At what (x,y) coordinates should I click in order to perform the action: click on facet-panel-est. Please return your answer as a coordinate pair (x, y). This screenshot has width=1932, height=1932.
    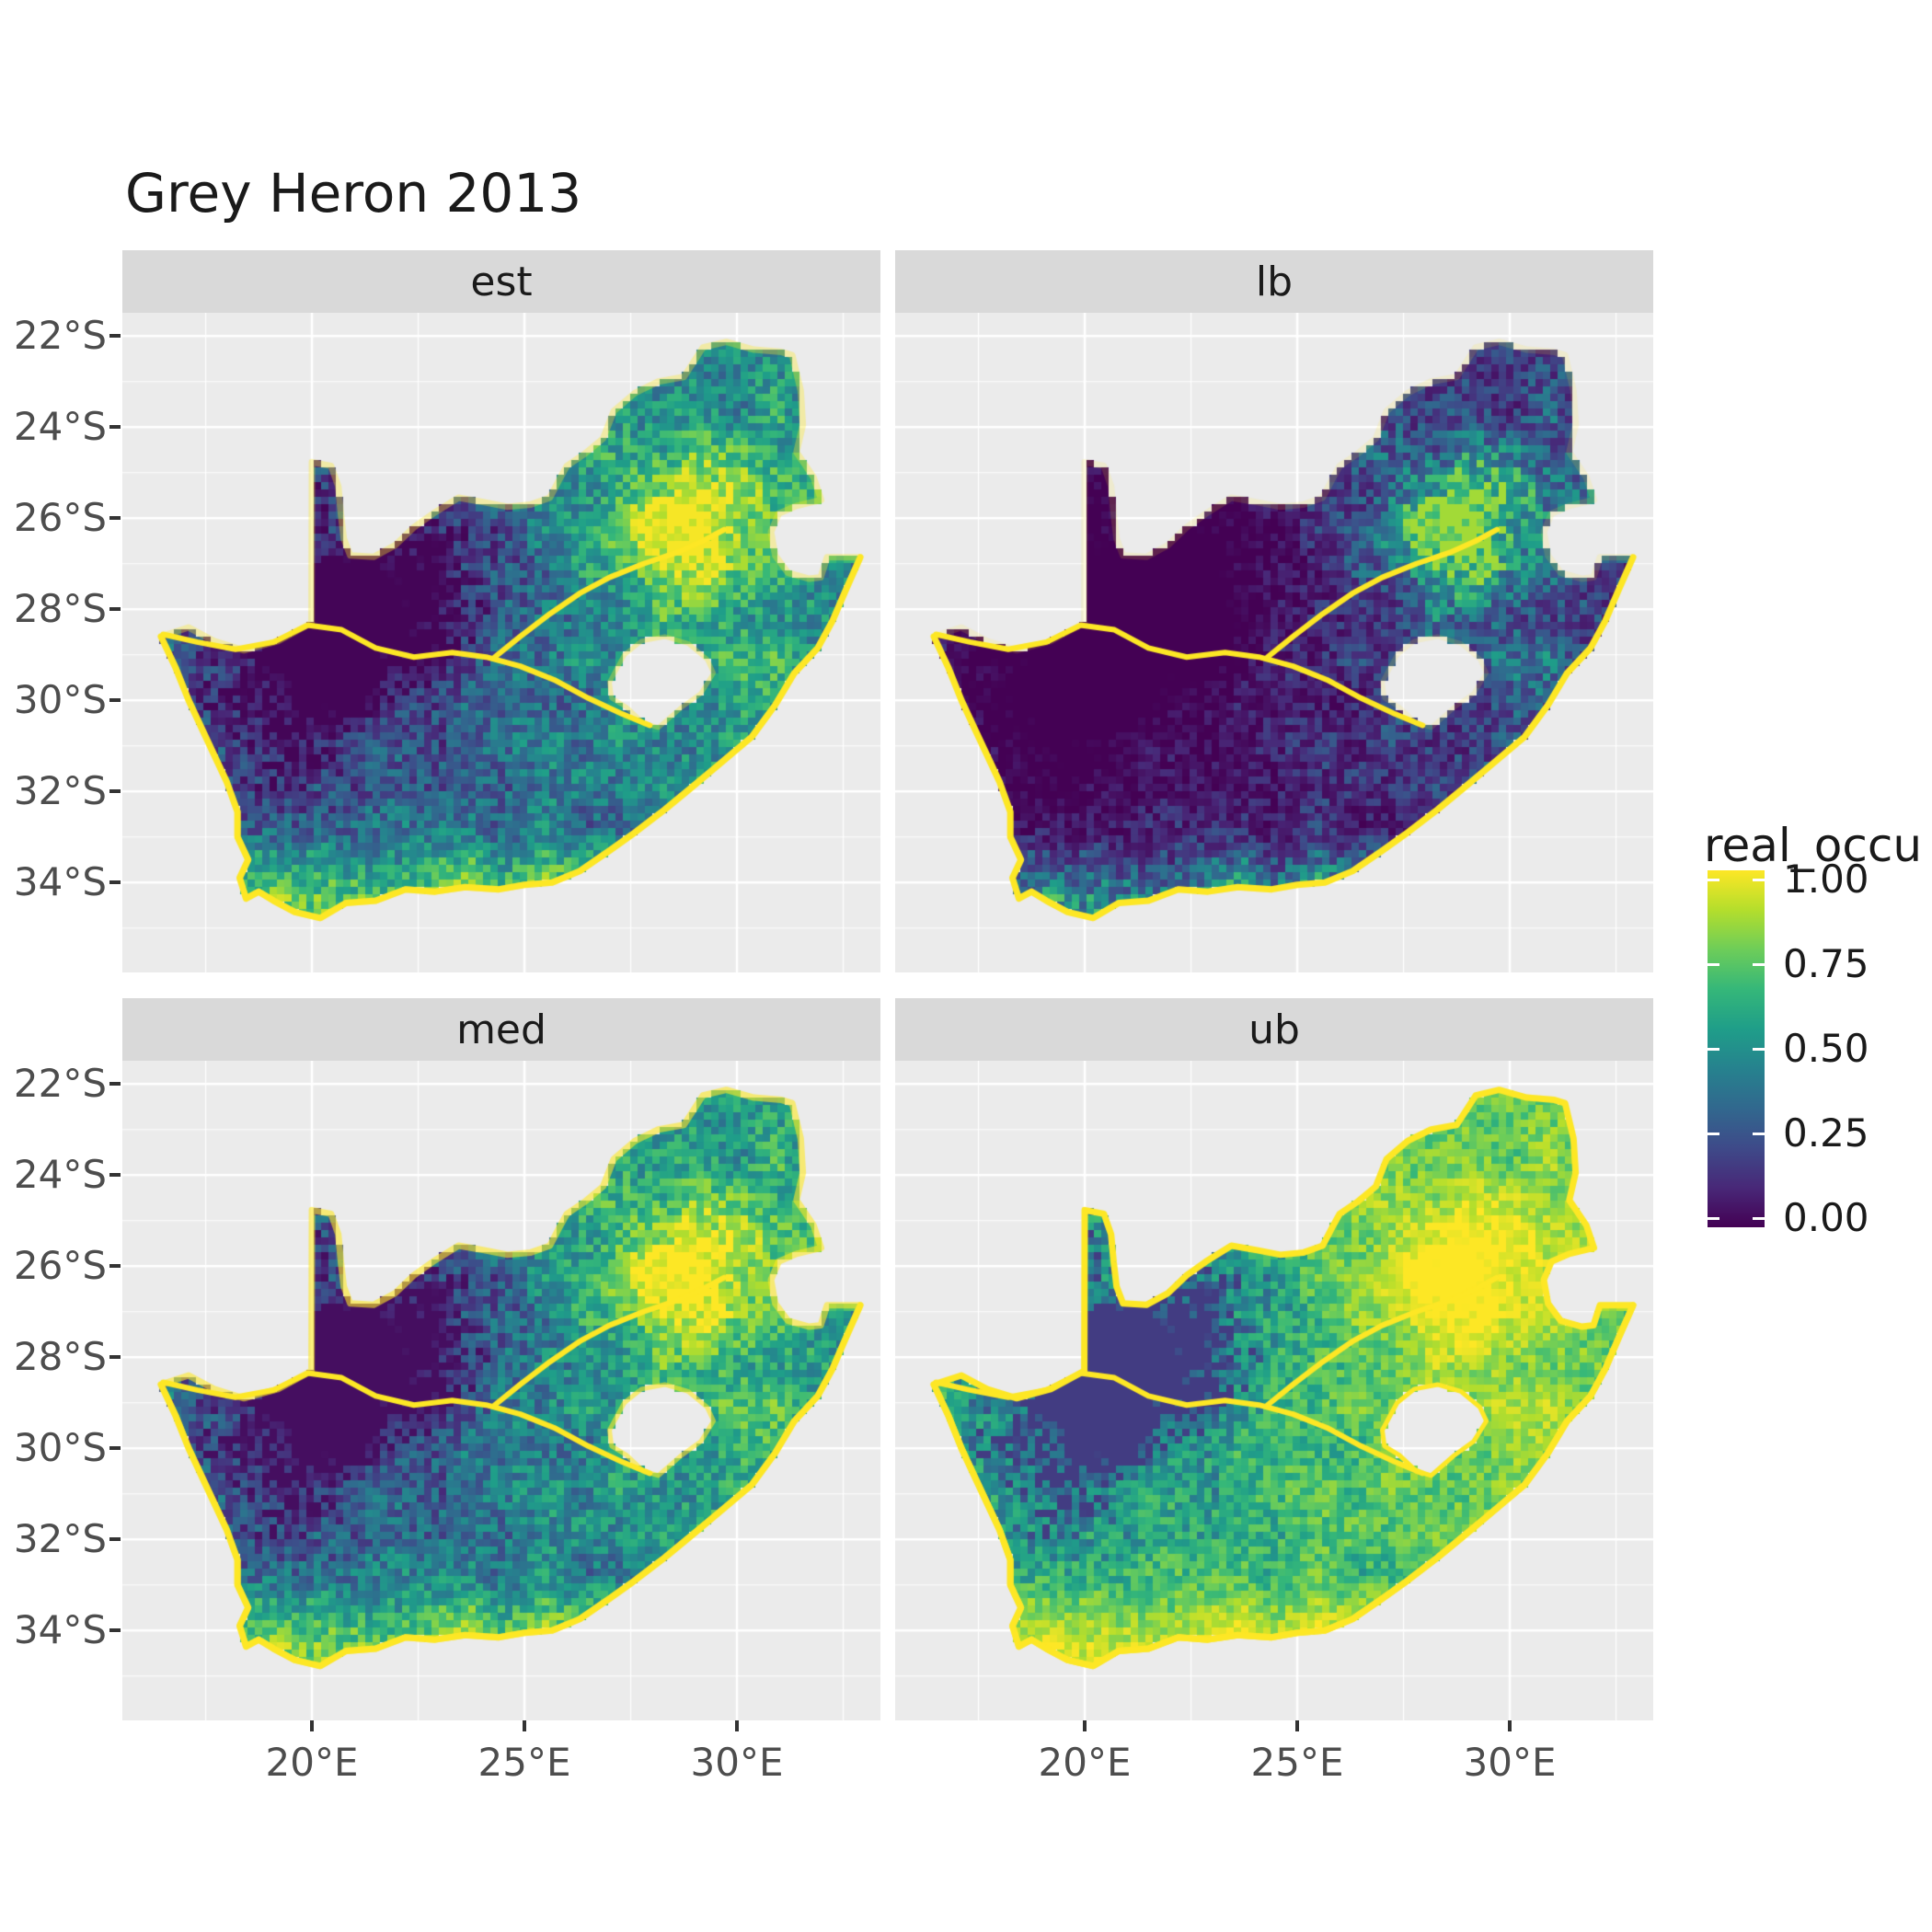
    Looking at the image, I should click on (501, 642).